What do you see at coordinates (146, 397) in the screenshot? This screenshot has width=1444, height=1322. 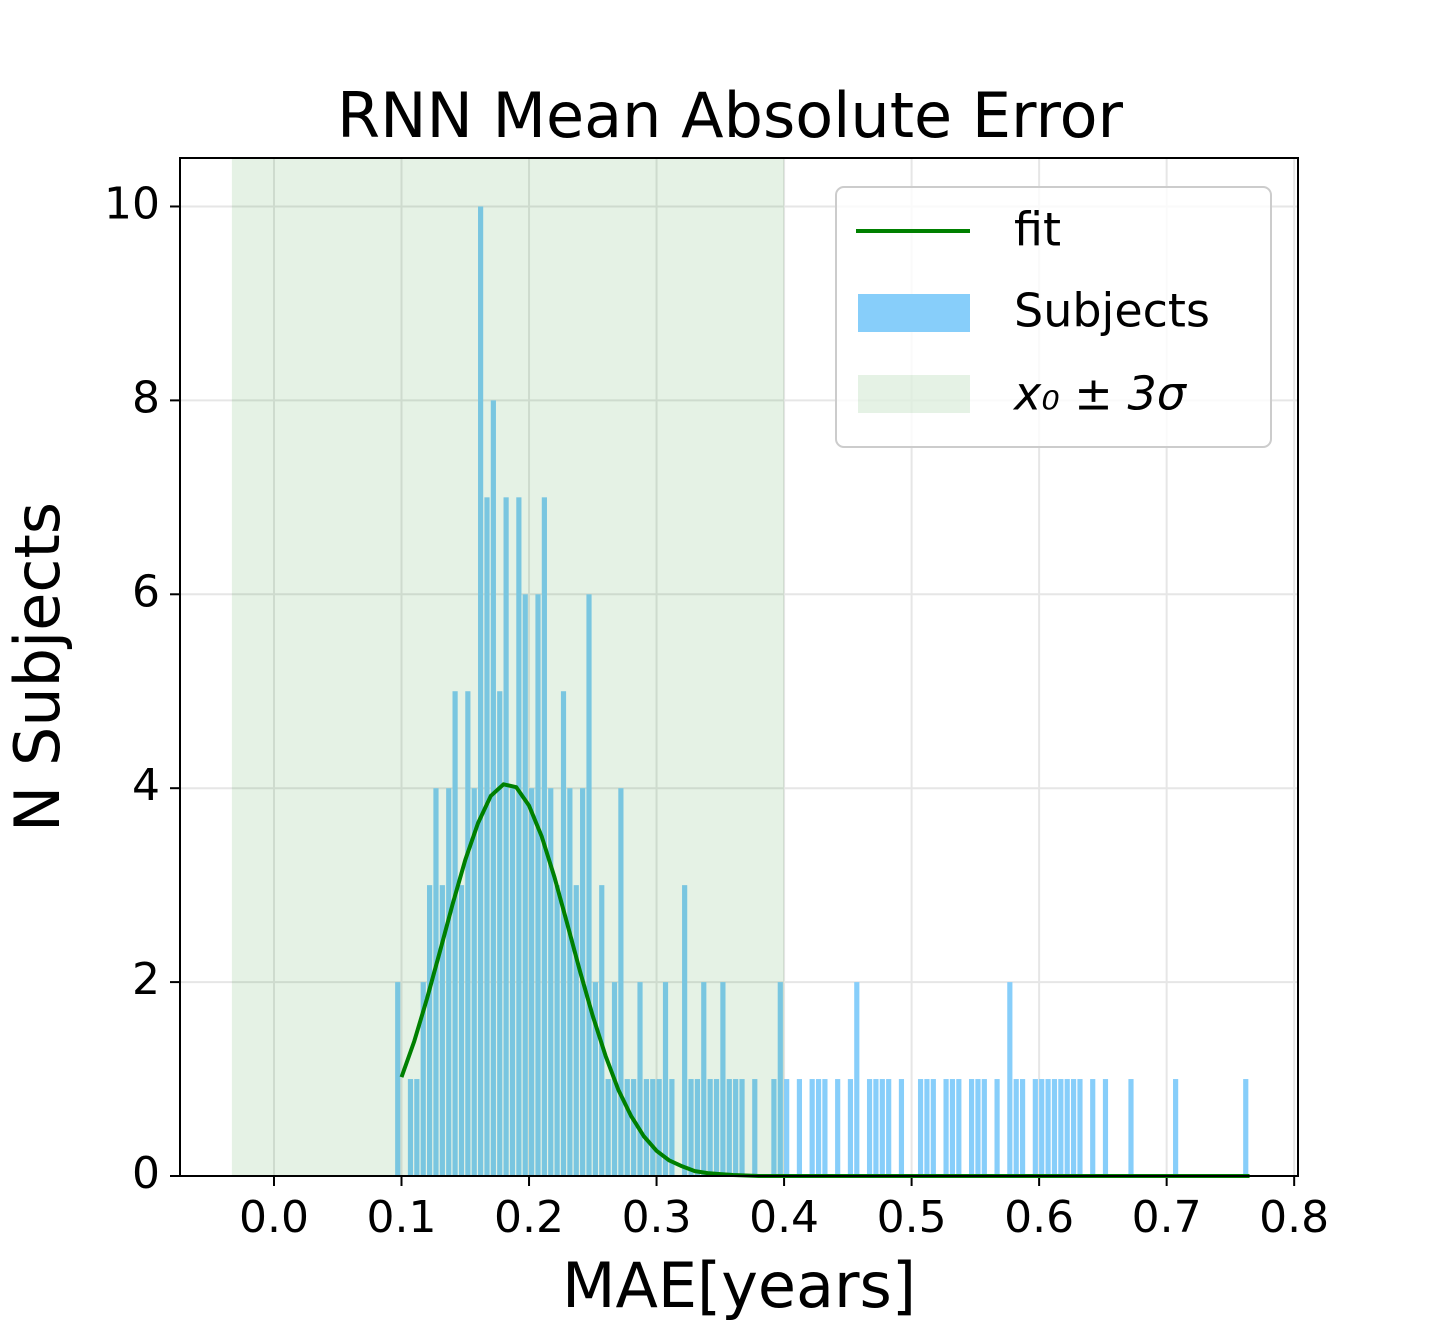 I see `y-tick-label: 8` at bounding box center [146, 397].